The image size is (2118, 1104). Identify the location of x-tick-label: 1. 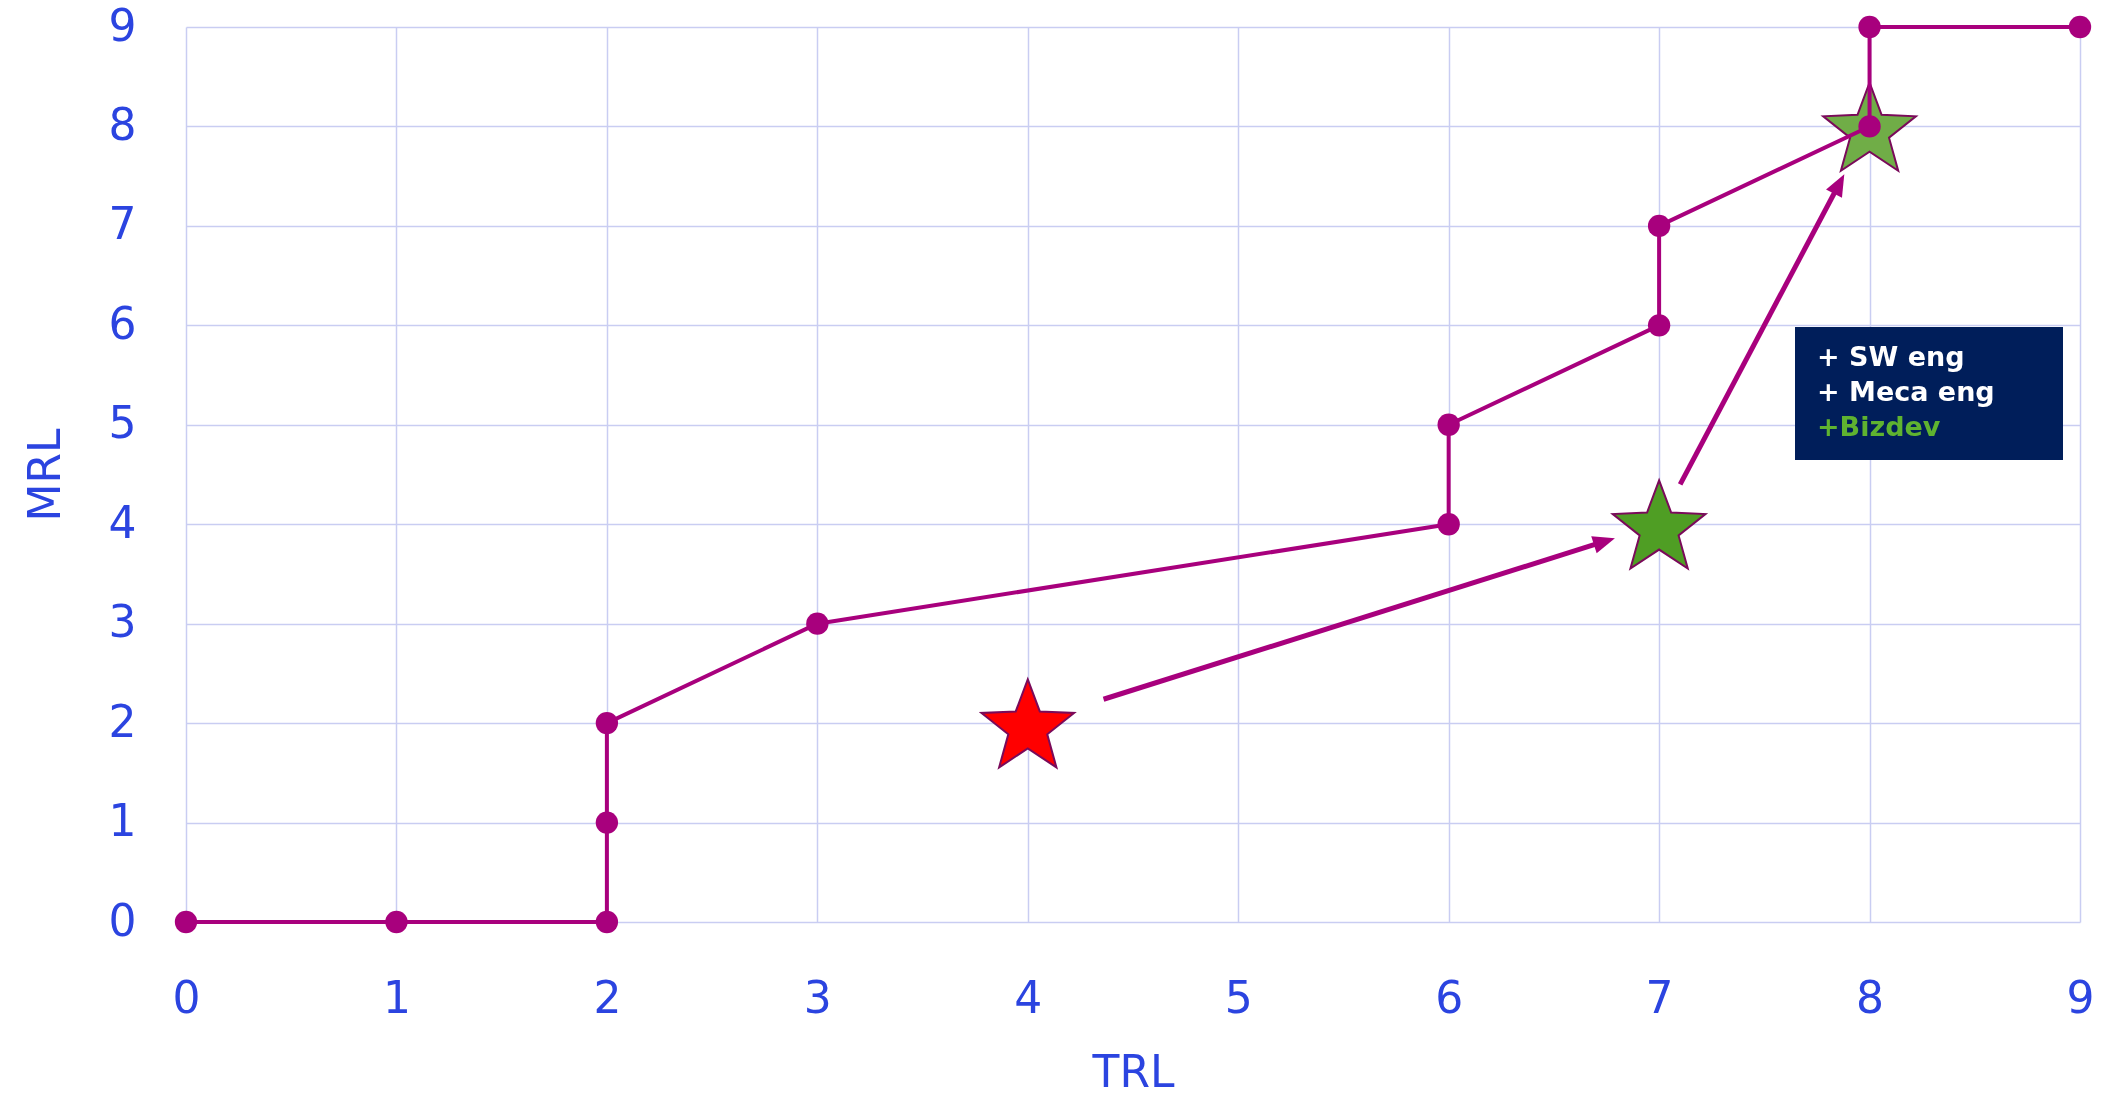
(396, 997).